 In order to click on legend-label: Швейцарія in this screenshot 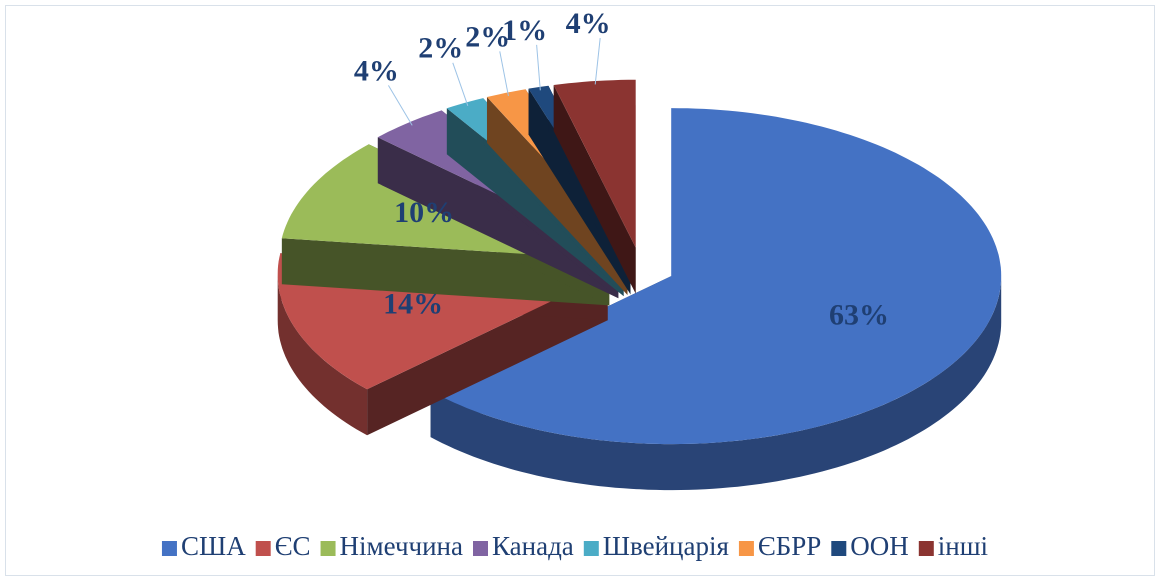, I will do `click(666, 546)`.